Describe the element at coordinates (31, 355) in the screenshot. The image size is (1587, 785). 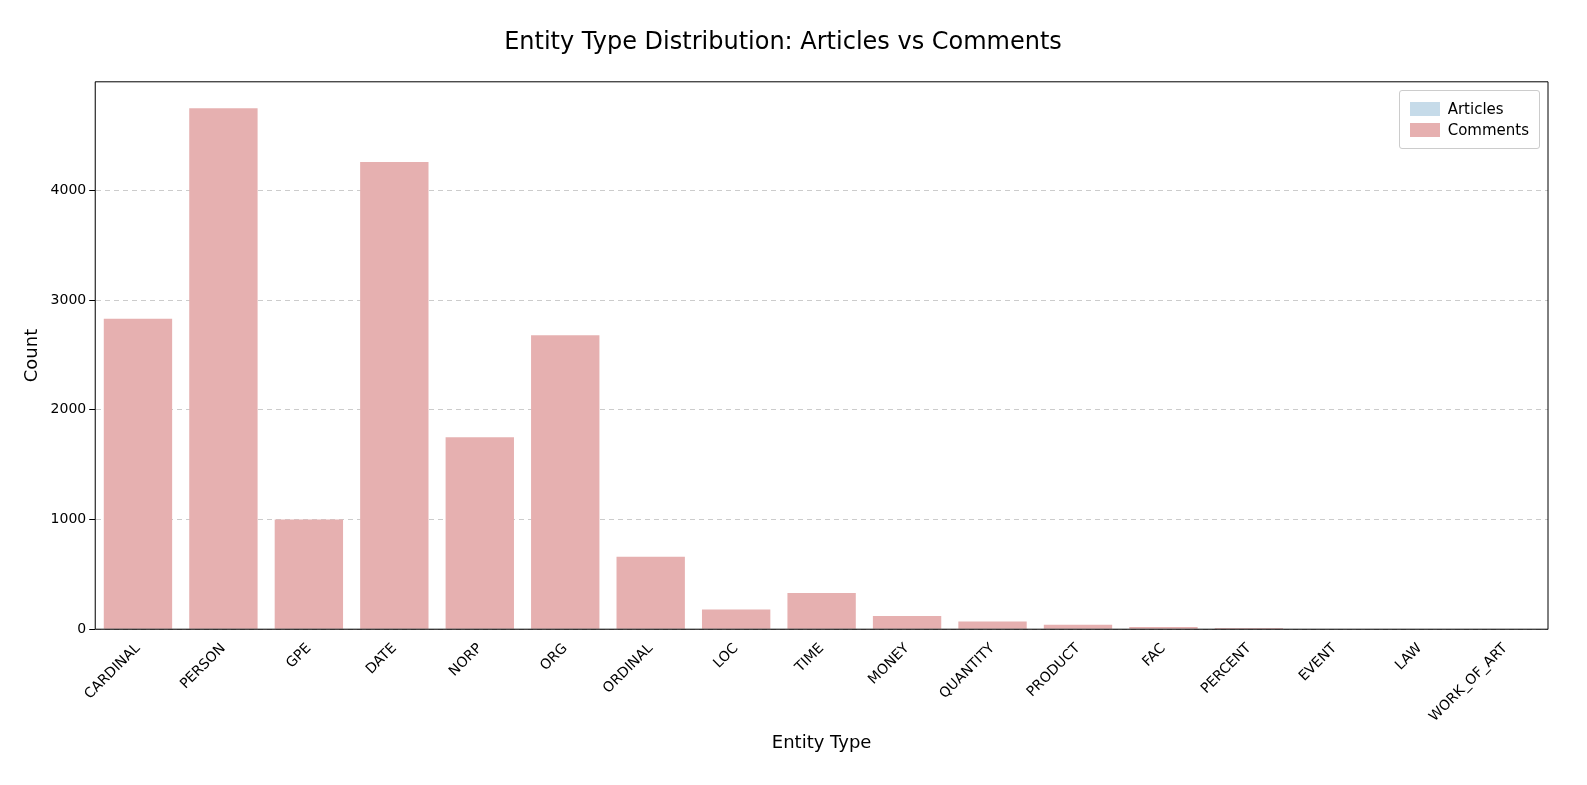
I see `y-axis-title: Count` at that location.